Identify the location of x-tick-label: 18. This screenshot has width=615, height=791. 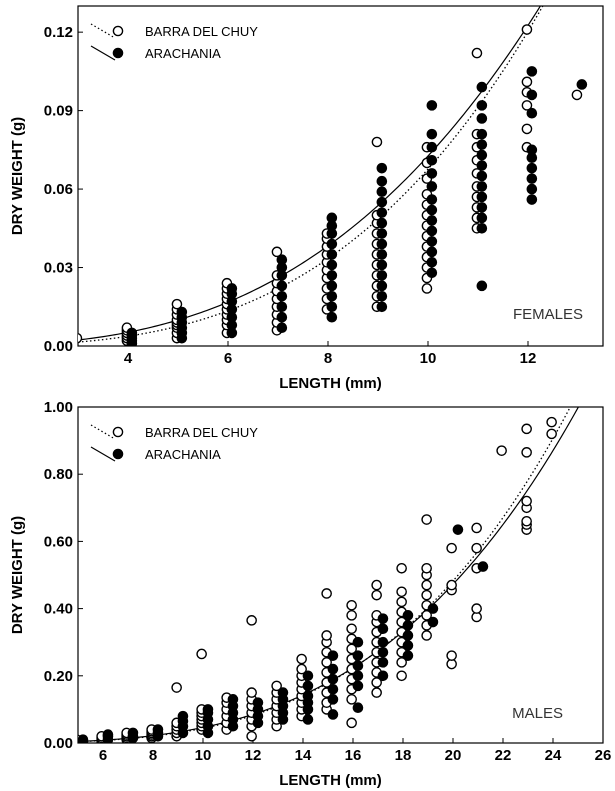
(403, 755).